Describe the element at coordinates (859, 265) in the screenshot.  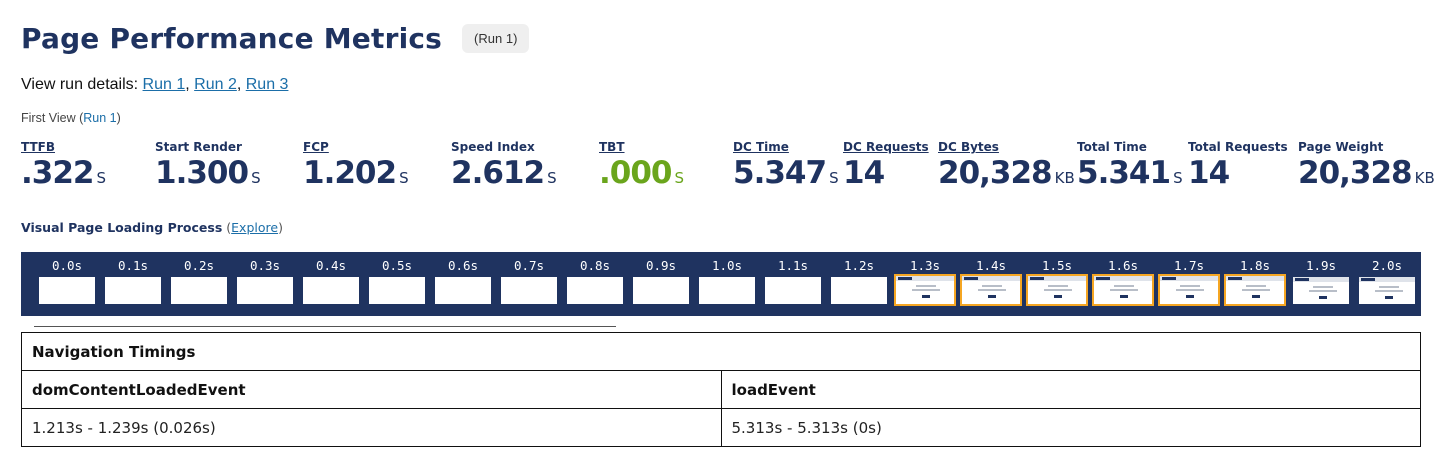
I see `frame-time: 1.2s` at that location.